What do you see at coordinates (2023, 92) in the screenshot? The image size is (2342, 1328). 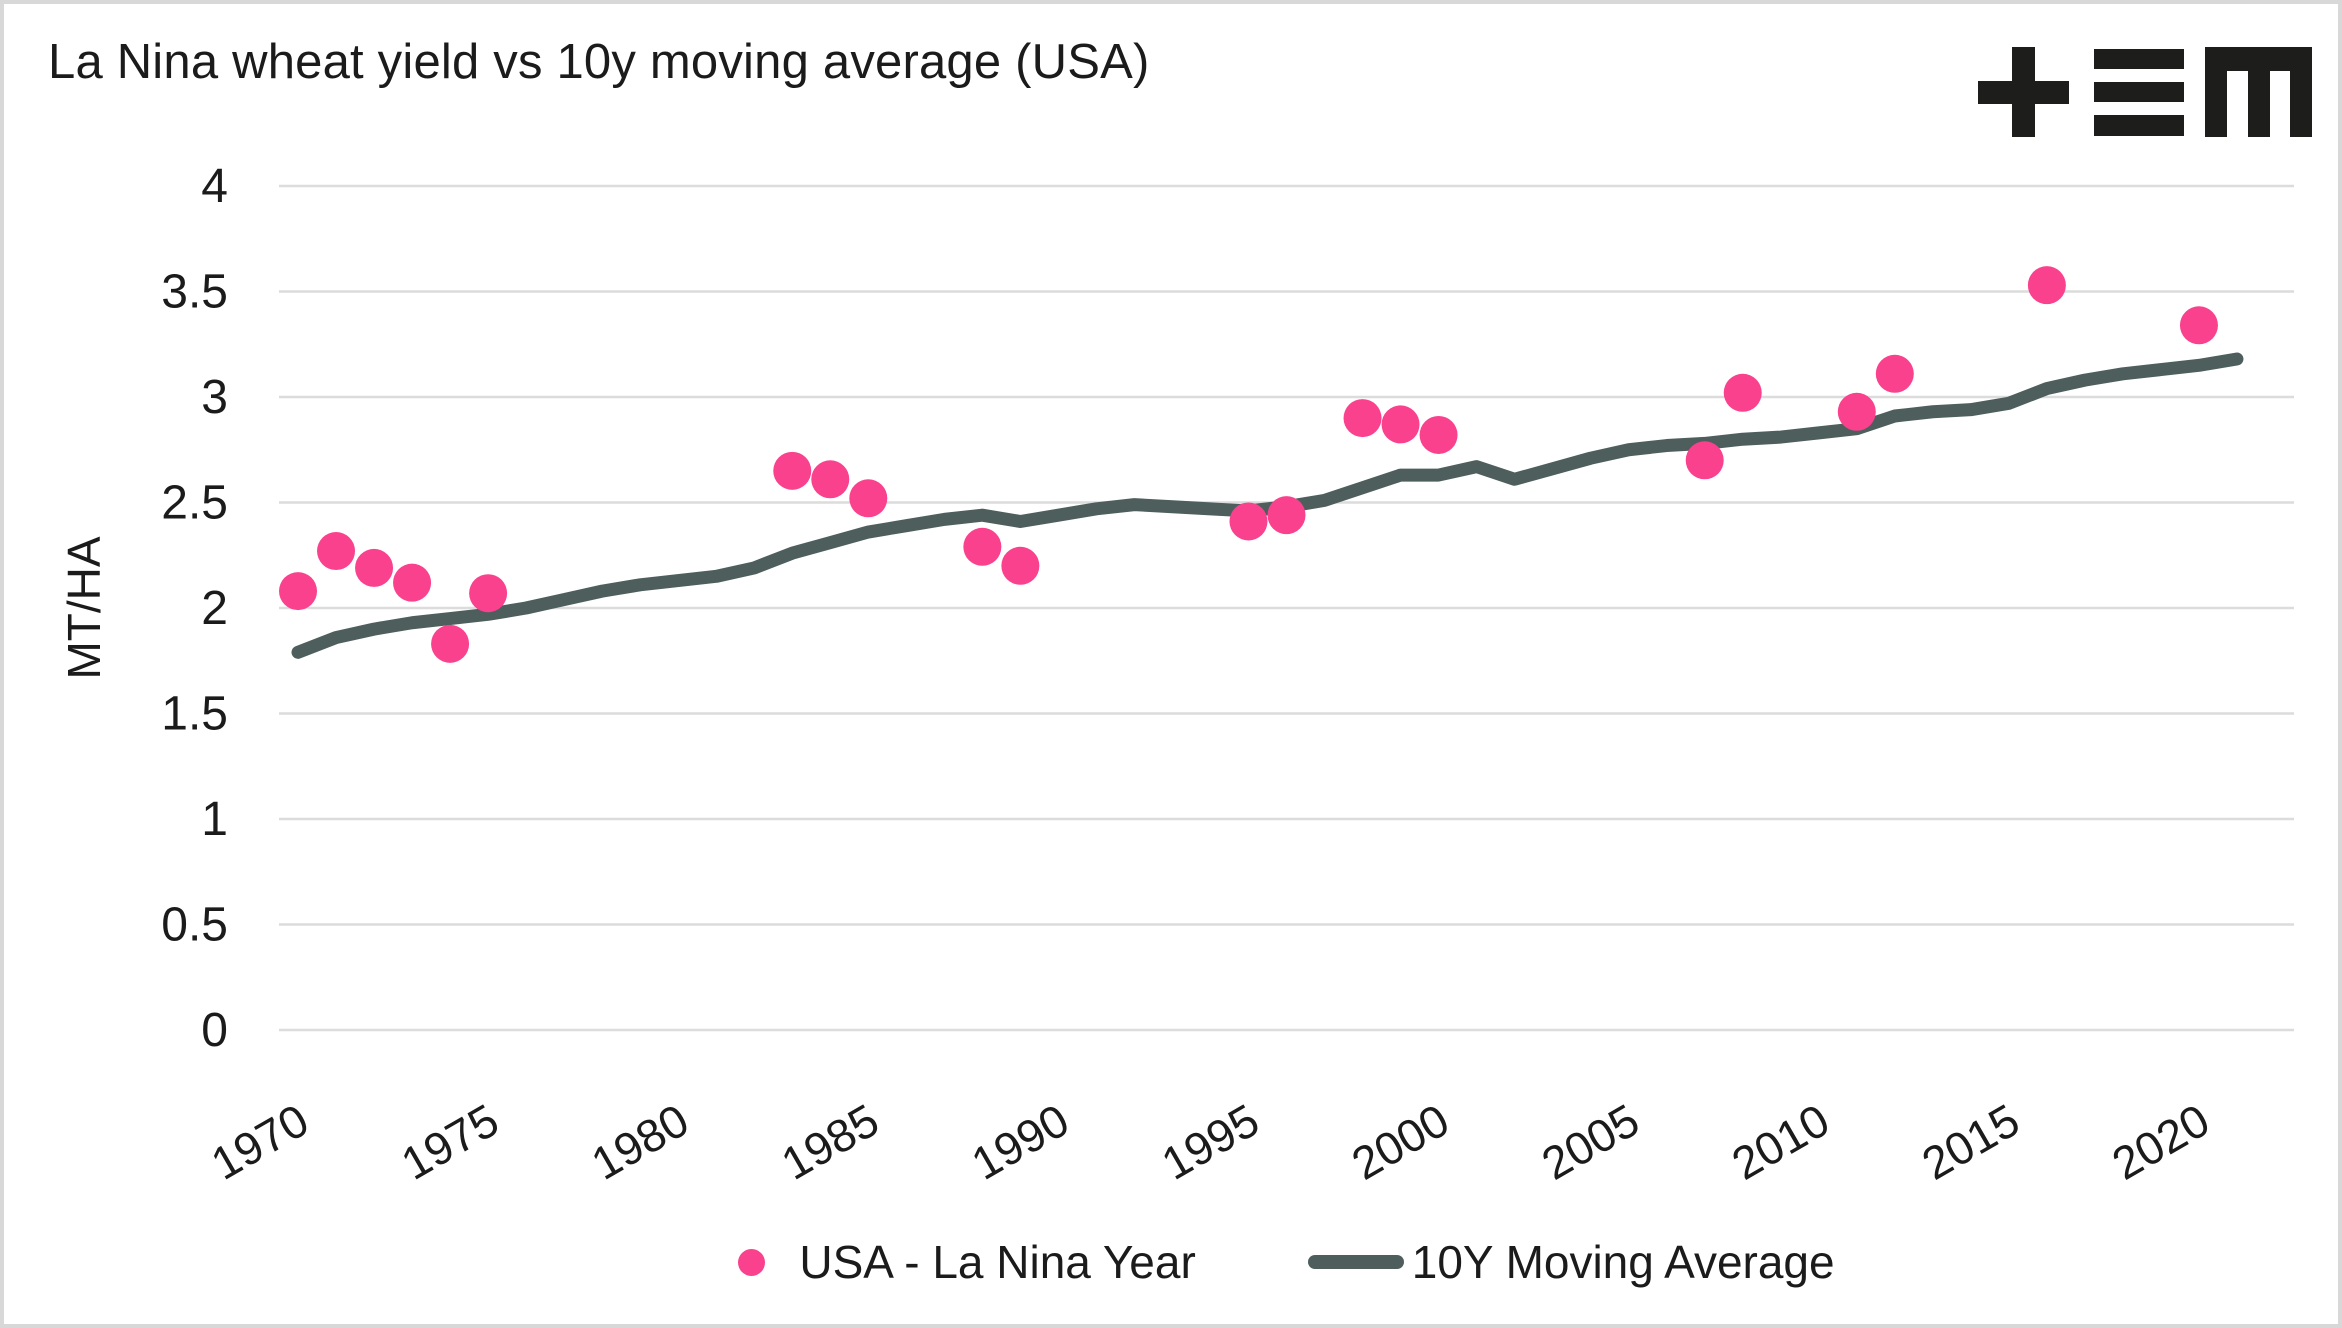 I see `logo-plus-horizontal` at bounding box center [2023, 92].